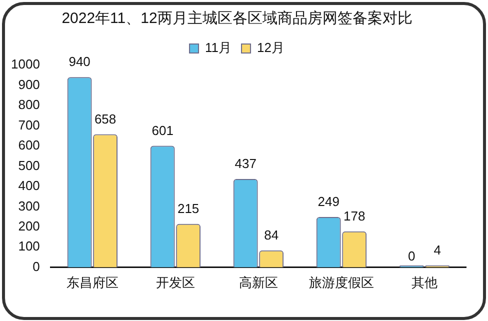 The width and height of the screenshot is (488, 321). Describe the element at coordinates (329, 202) in the screenshot. I see `data-label: 249` at that location.